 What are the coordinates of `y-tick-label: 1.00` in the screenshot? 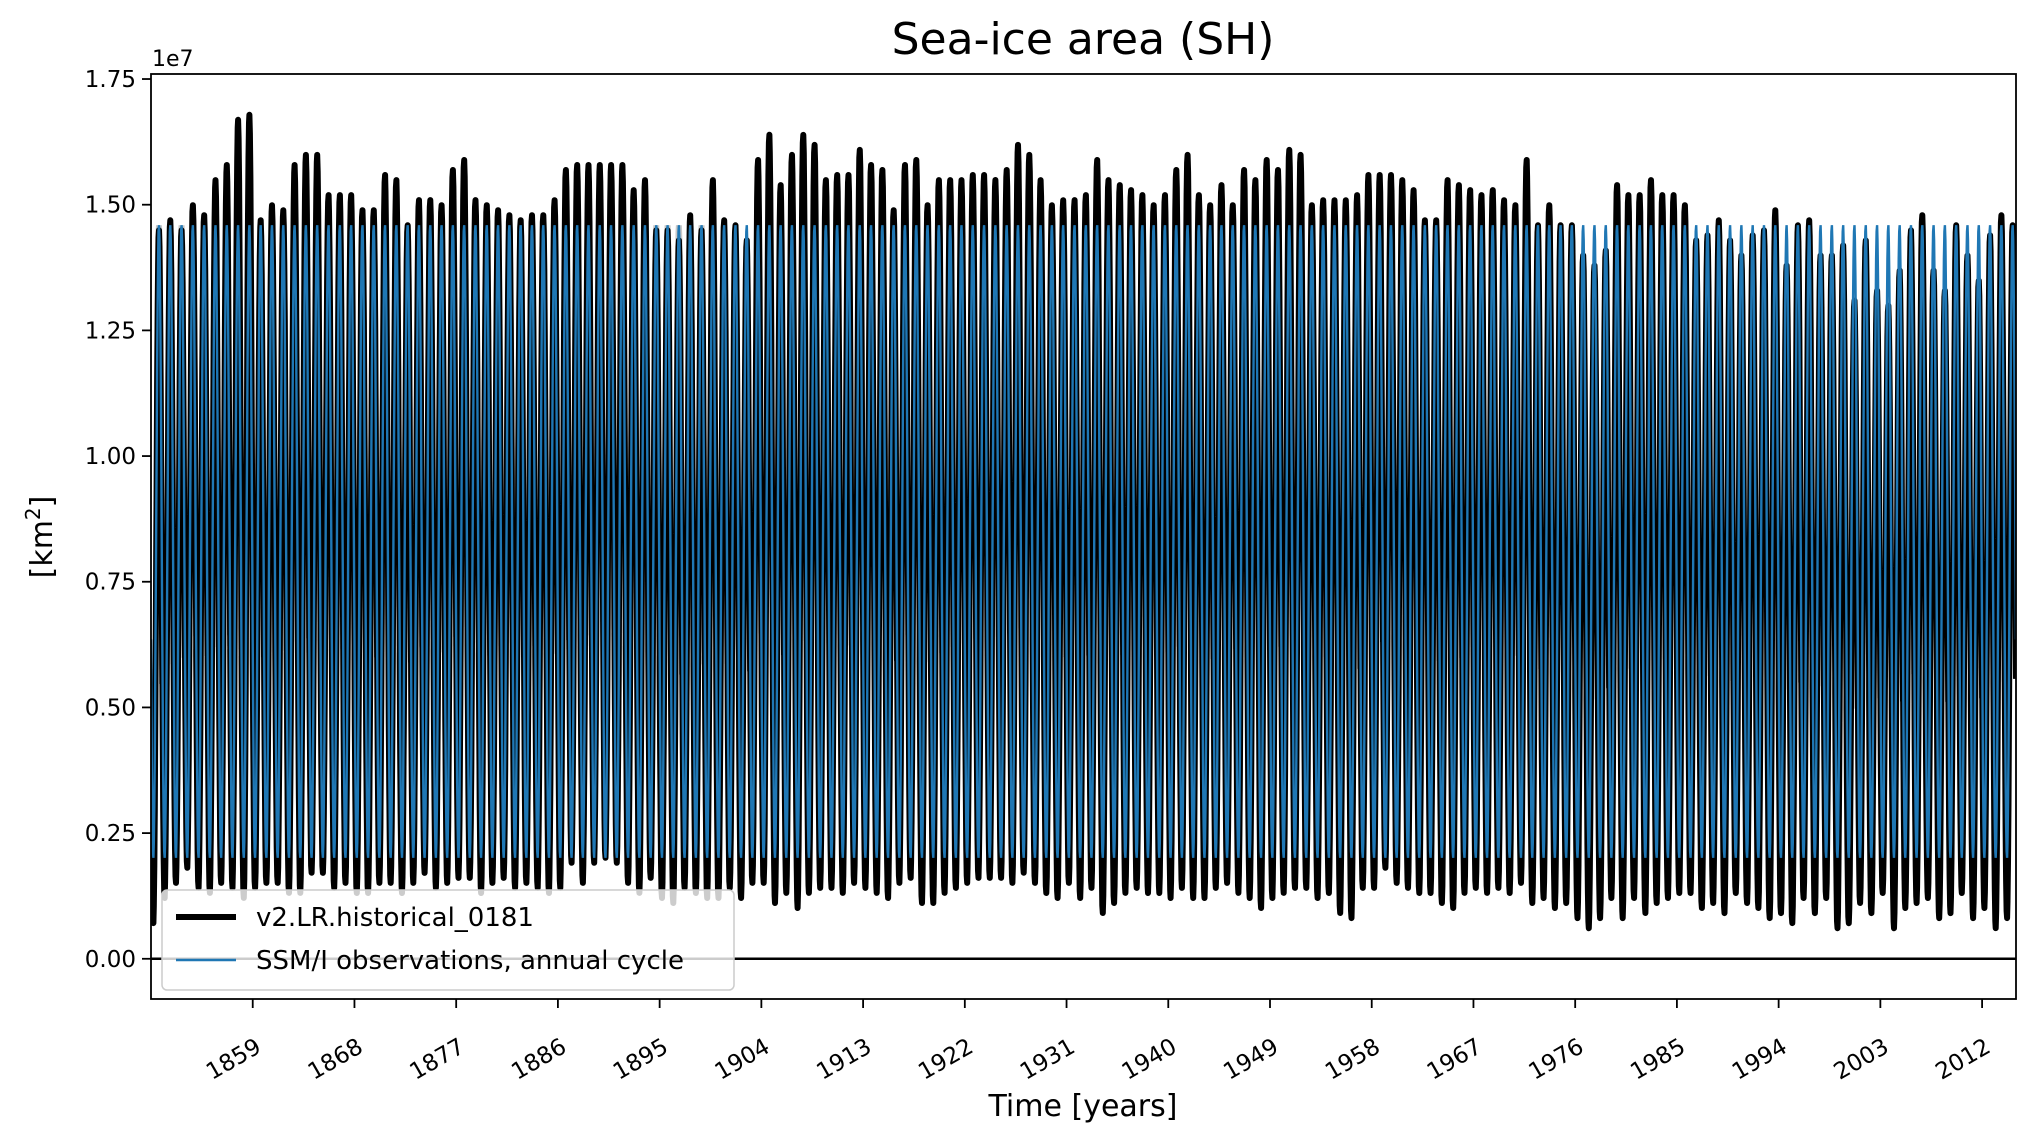 It's located at (110, 457).